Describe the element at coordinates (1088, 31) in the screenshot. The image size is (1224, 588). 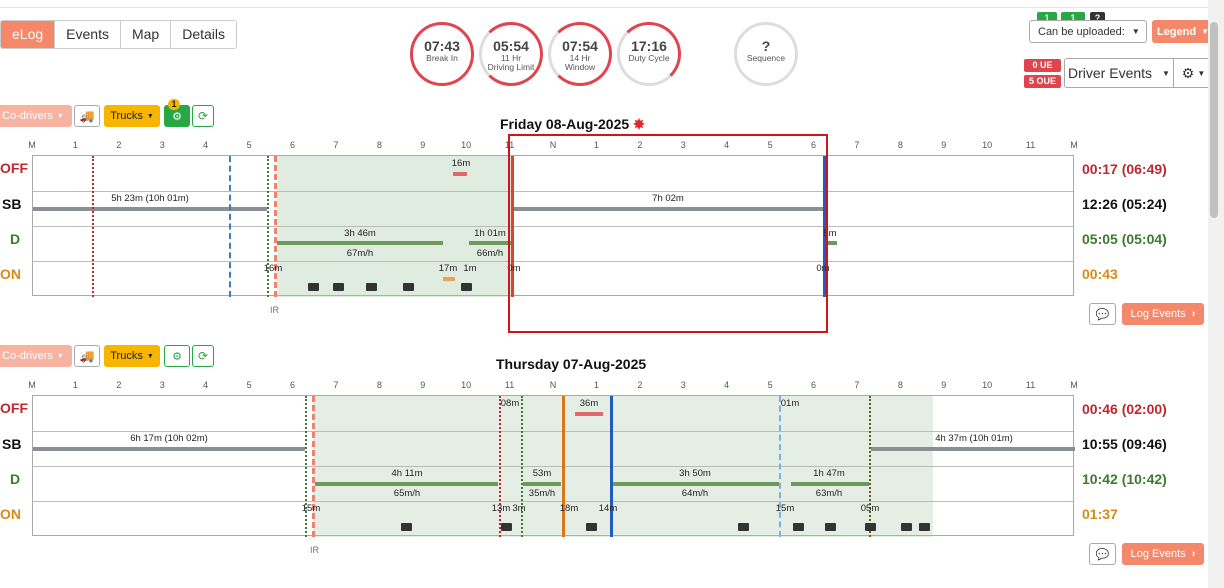
I see `upload-select: Can be uploaded: ▼` at that location.